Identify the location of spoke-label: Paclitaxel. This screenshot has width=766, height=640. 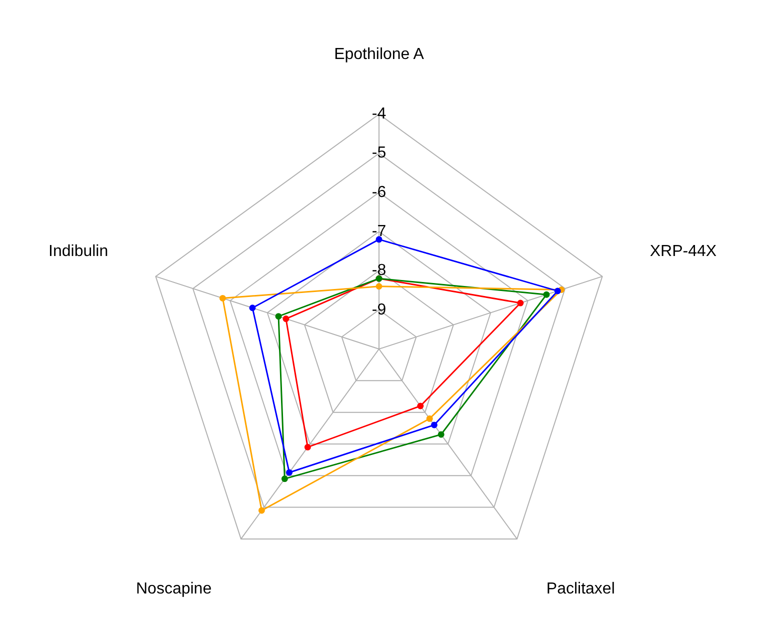
(580, 589).